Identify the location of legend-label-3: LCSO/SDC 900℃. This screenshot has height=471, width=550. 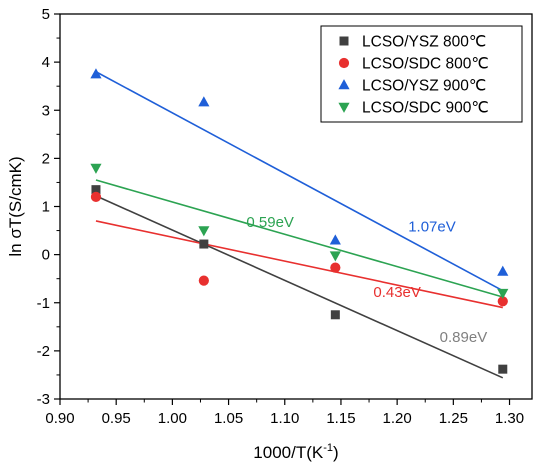
(425, 108).